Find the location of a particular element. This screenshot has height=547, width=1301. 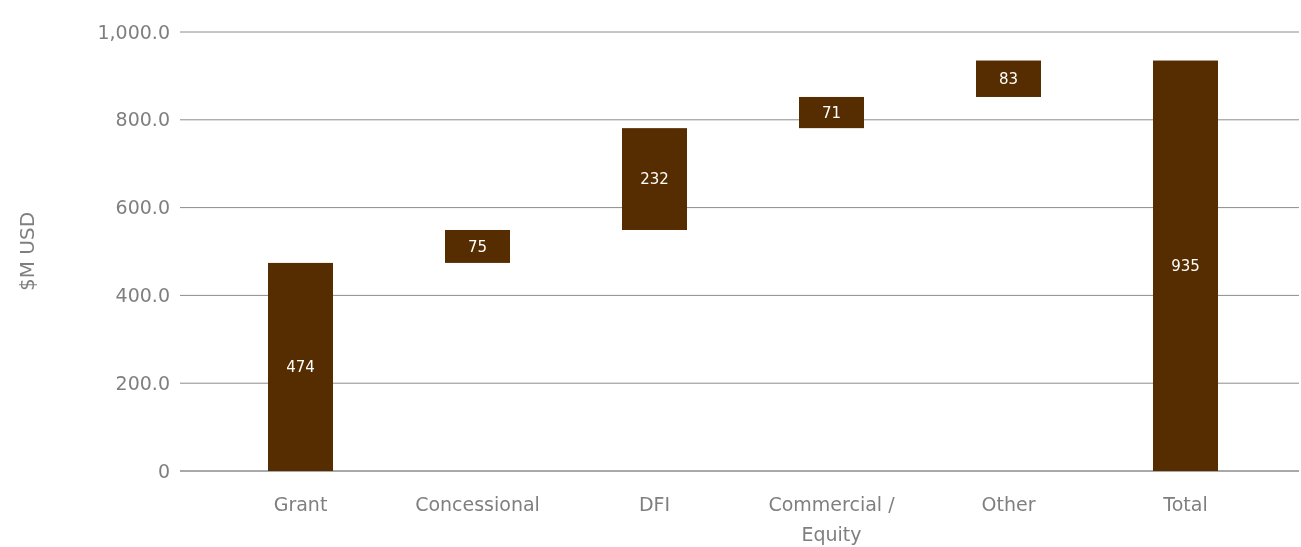

x-tick-label: DFI is located at coordinates (654, 504).